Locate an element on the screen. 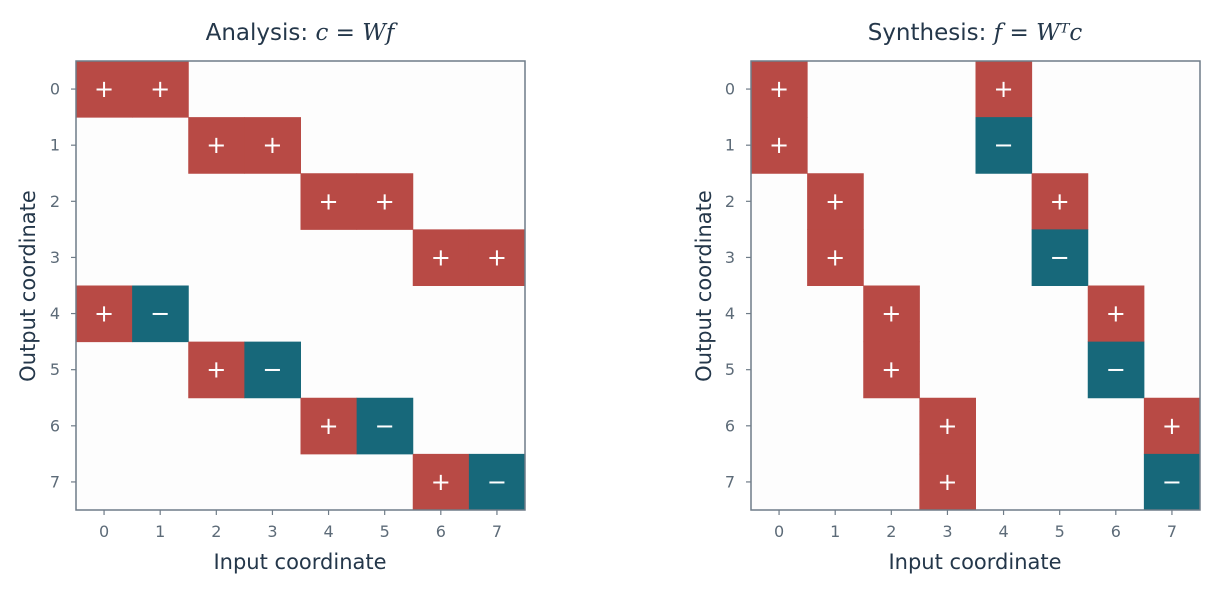 Image resolution: width=1218 pixels, height=593 pixels. analysis-cell-r7-c6 is located at coordinates (441, 482).